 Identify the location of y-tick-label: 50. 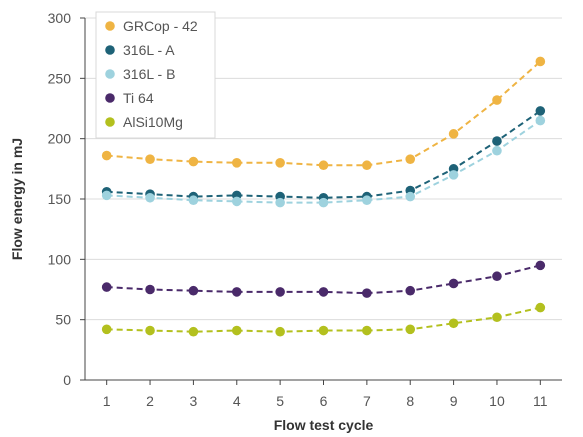
(63, 320).